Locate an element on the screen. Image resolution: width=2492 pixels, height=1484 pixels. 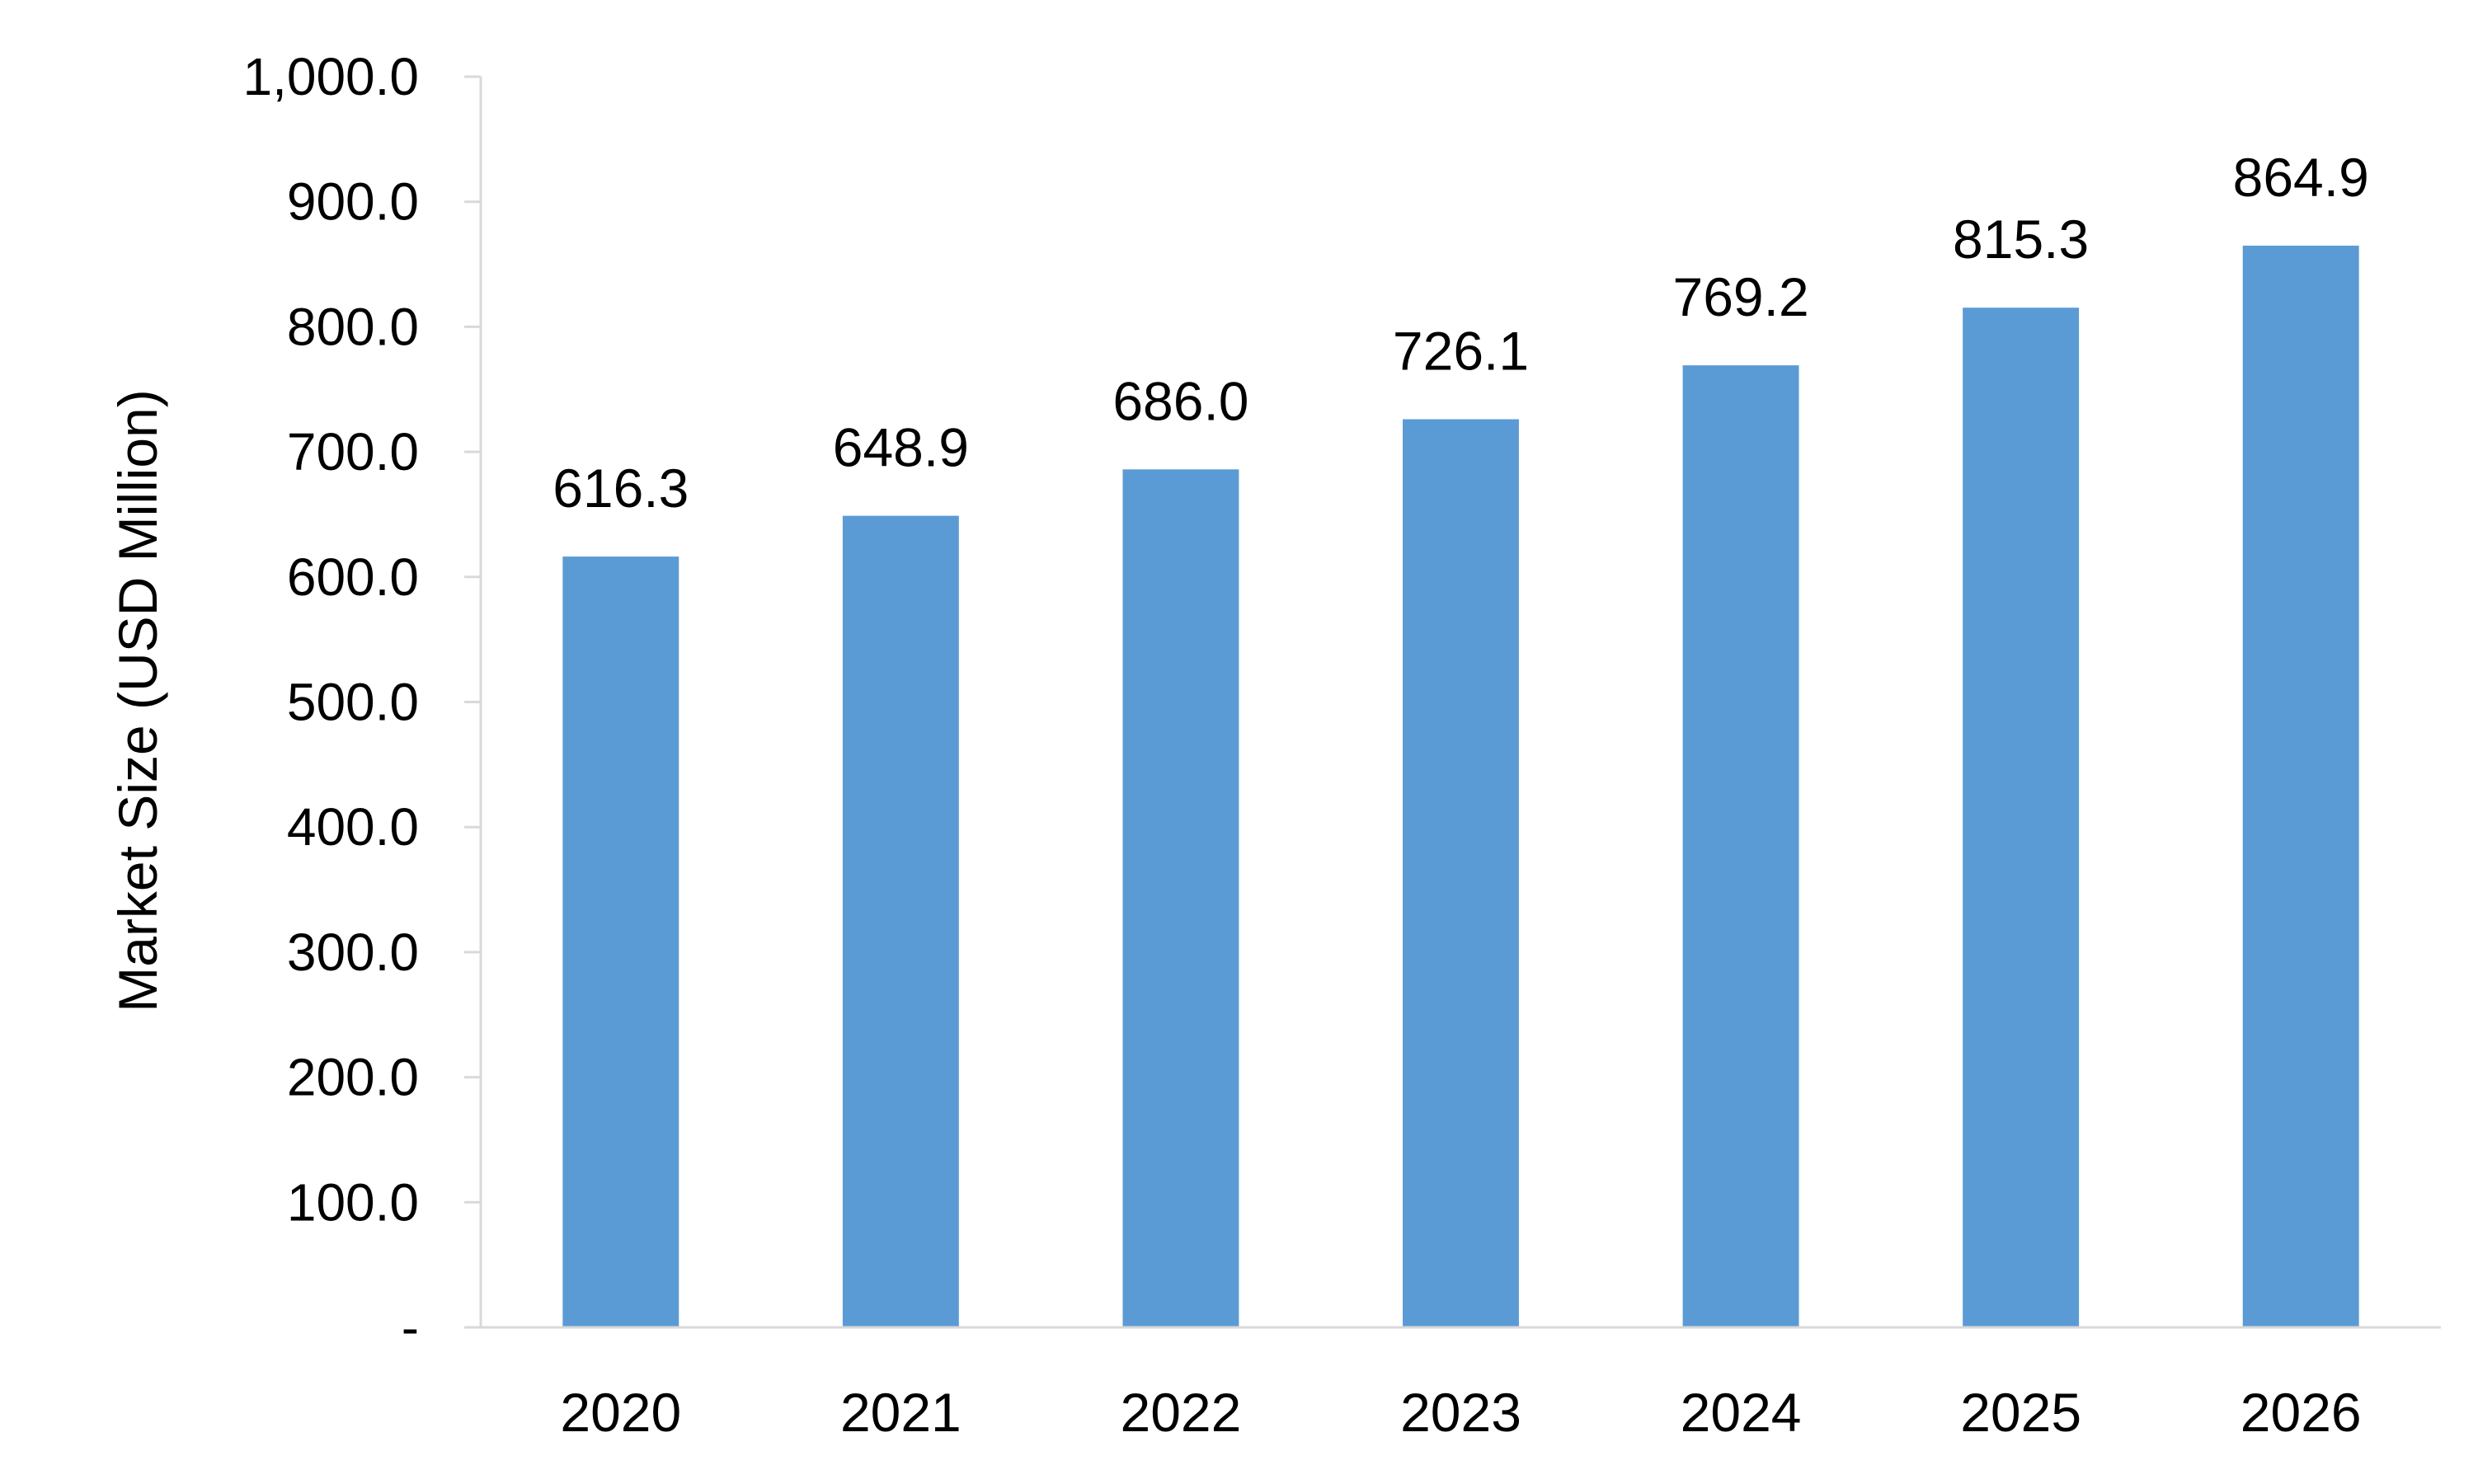
x-tick-label: 2023 is located at coordinates (1461, 1412).